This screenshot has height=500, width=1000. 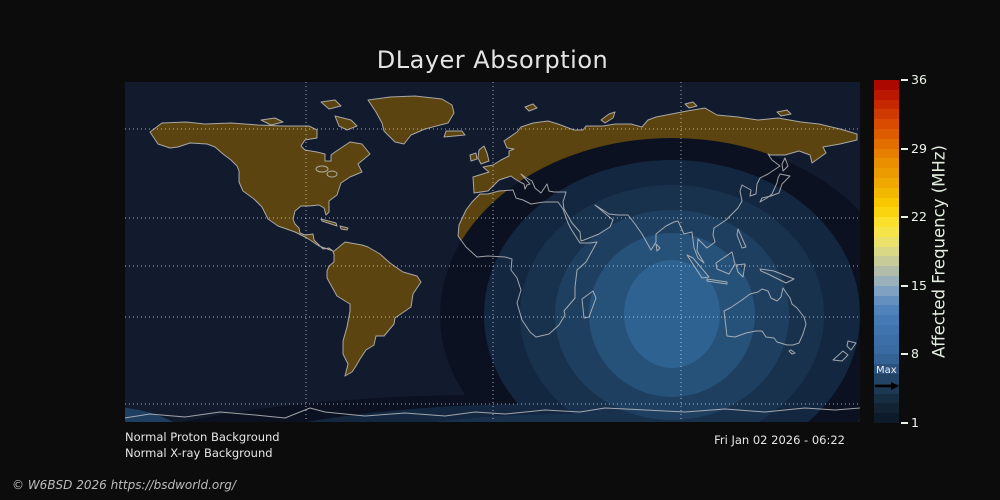 I want to click on colorbar-tick-label: 1, so click(x=915, y=422).